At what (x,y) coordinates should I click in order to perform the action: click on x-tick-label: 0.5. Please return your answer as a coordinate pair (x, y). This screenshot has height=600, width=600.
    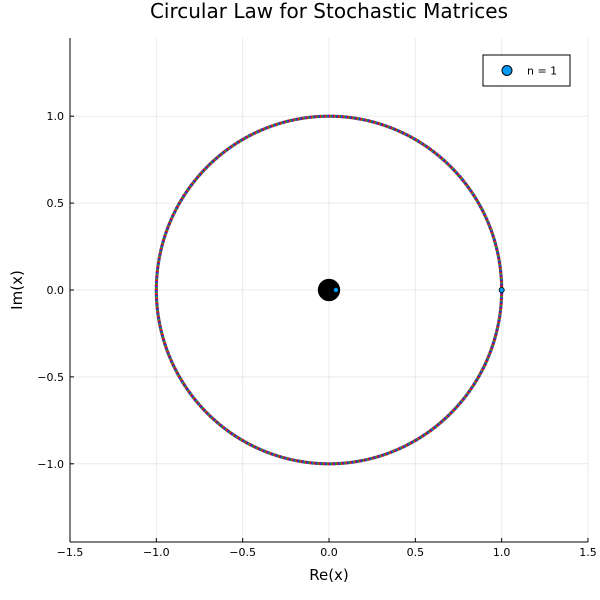
    Looking at the image, I should click on (416, 552).